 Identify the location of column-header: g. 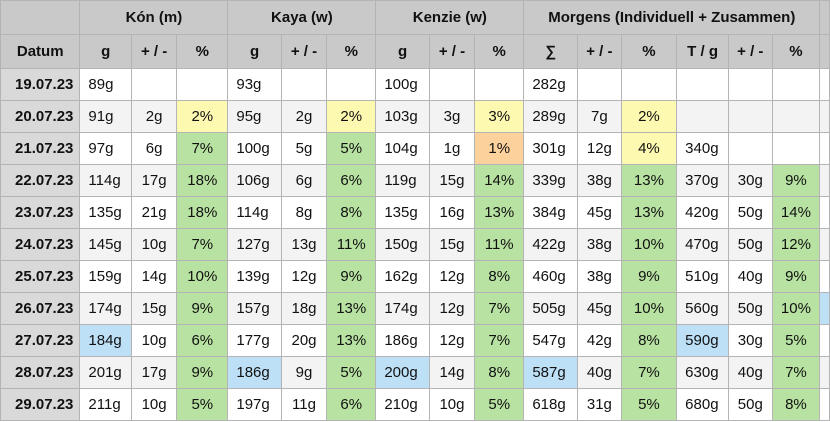
(254, 51).